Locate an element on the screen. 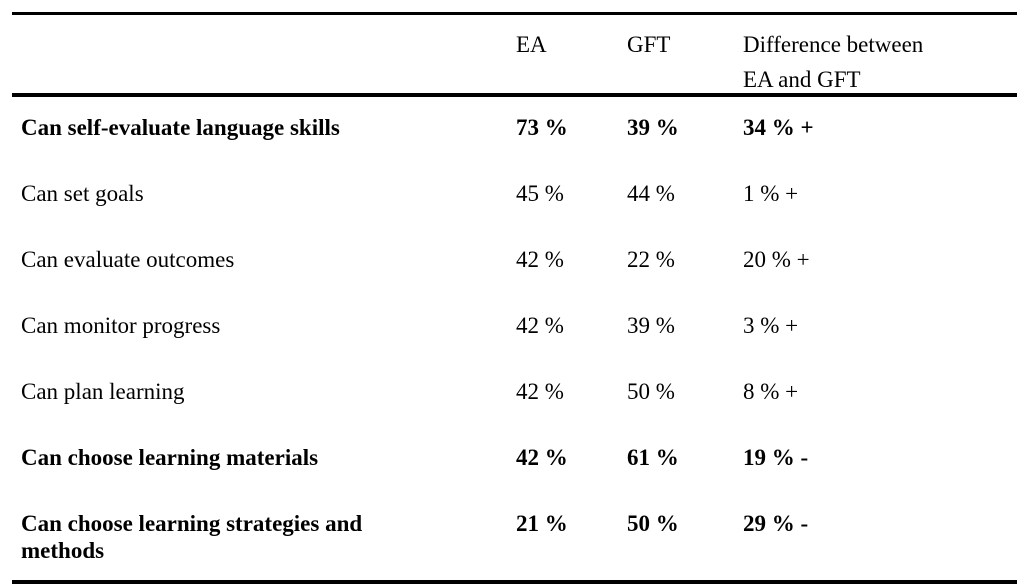 This screenshot has width=1024, height=587. gft-value: 61 % is located at coordinates (653, 457).